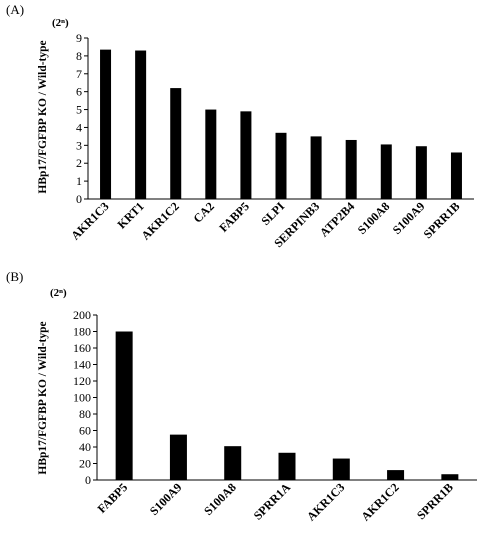  What do you see at coordinates (79, 127) in the screenshot?
I see `y-tick-label: 4` at bounding box center [79, 127].